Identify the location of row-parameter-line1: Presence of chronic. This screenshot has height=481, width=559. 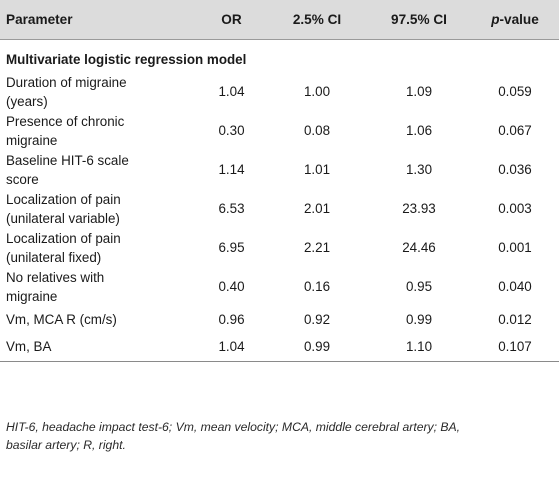
(65, 121).